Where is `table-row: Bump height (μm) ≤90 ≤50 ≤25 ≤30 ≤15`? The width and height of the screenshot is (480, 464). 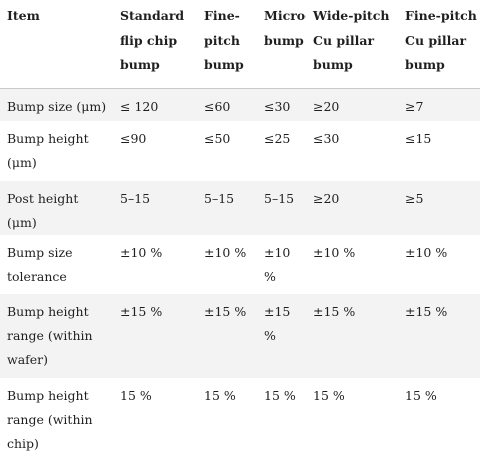
table-row: Bump height (μm) ≤90 ≤50 ≤25 ≤30 ≤15 is located at coordinates (240, 151).